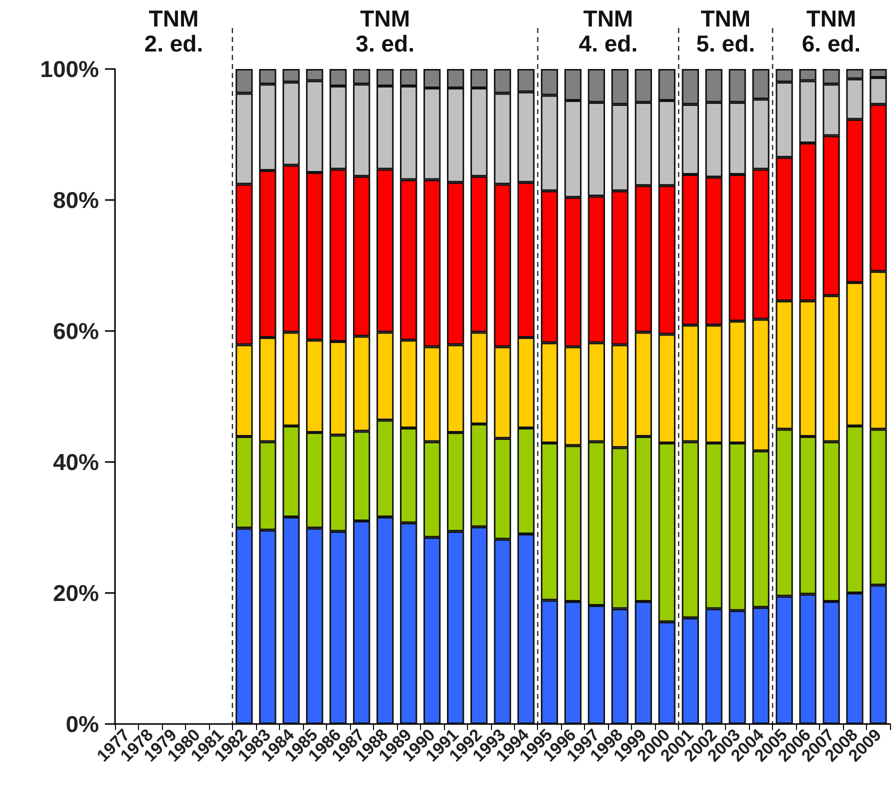 The width and height of the screenshot is (895, 796). What do you see at coordinates (831, 31) in the screenshot?
I see `text: TNM 6. ed.` at bounding box center [831, 31].